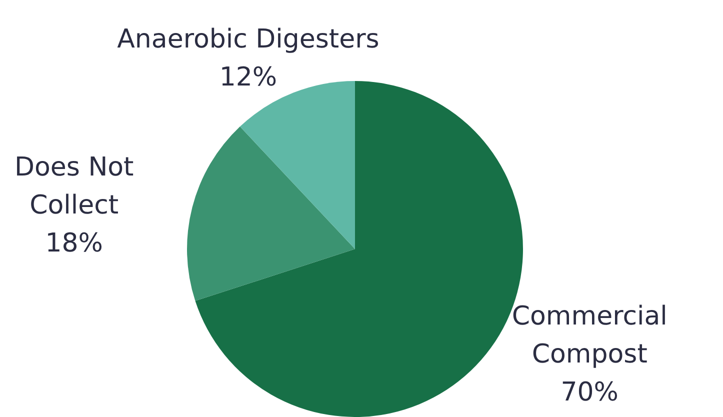 This screenshot has height=417, width=723. What do you see at coordinates (589, 393) in the screenshot?
I see `data-label: 70%` at bounding box center [589, 393].